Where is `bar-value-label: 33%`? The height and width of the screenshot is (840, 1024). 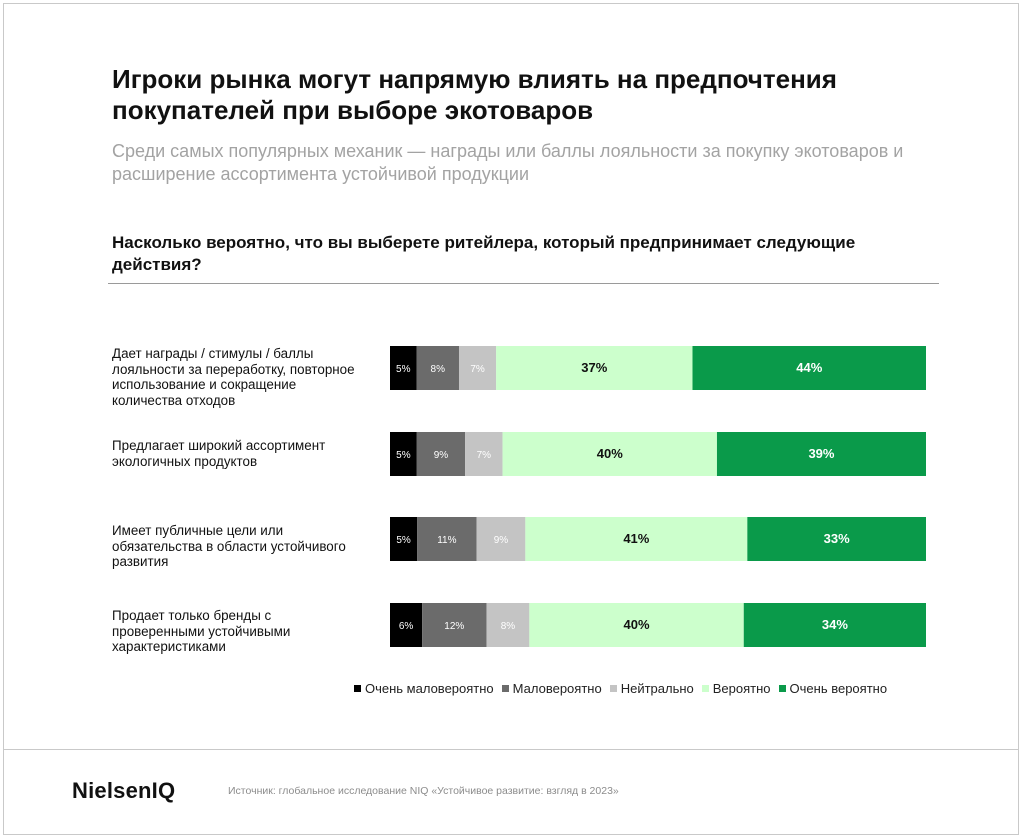
bar-value-label: 33% is located at coordinates (837, 538).